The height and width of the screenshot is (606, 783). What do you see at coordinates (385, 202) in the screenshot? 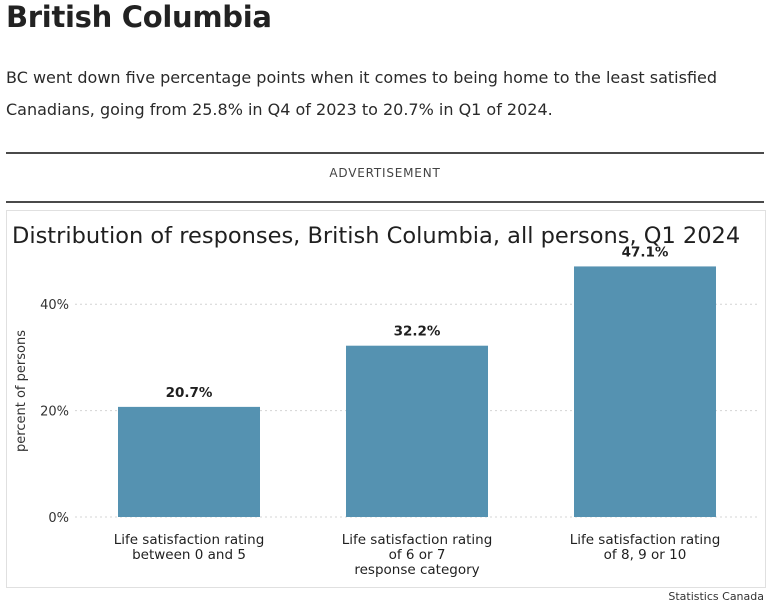
I see `divider-bottom` at bounding box center [385, 202].